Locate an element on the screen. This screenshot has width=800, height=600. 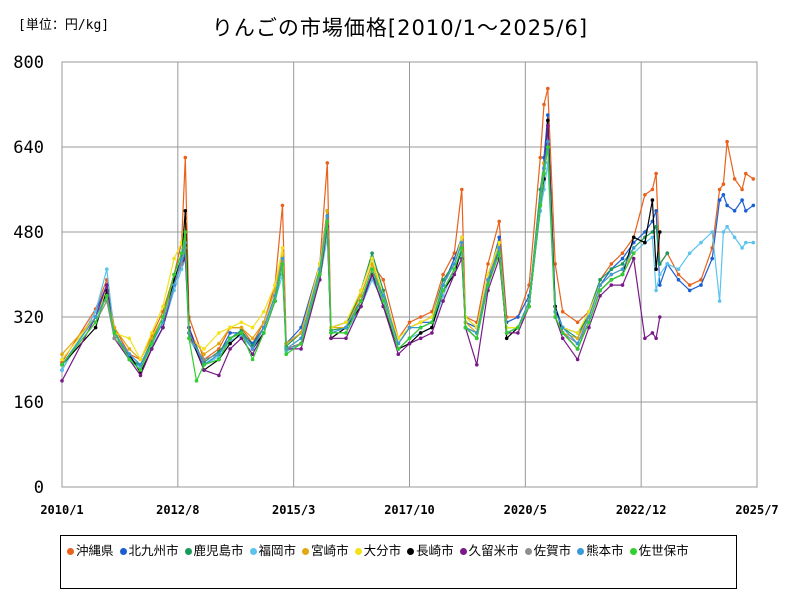
y-tick-label: 160 is located at coordinates (28, 403).